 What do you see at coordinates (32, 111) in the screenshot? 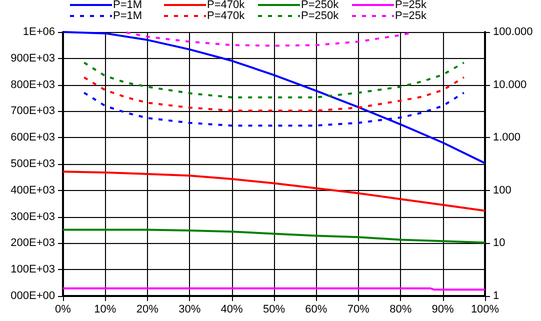
I see `y-tick-label: 700E+03` at bounding box center [32, 111].